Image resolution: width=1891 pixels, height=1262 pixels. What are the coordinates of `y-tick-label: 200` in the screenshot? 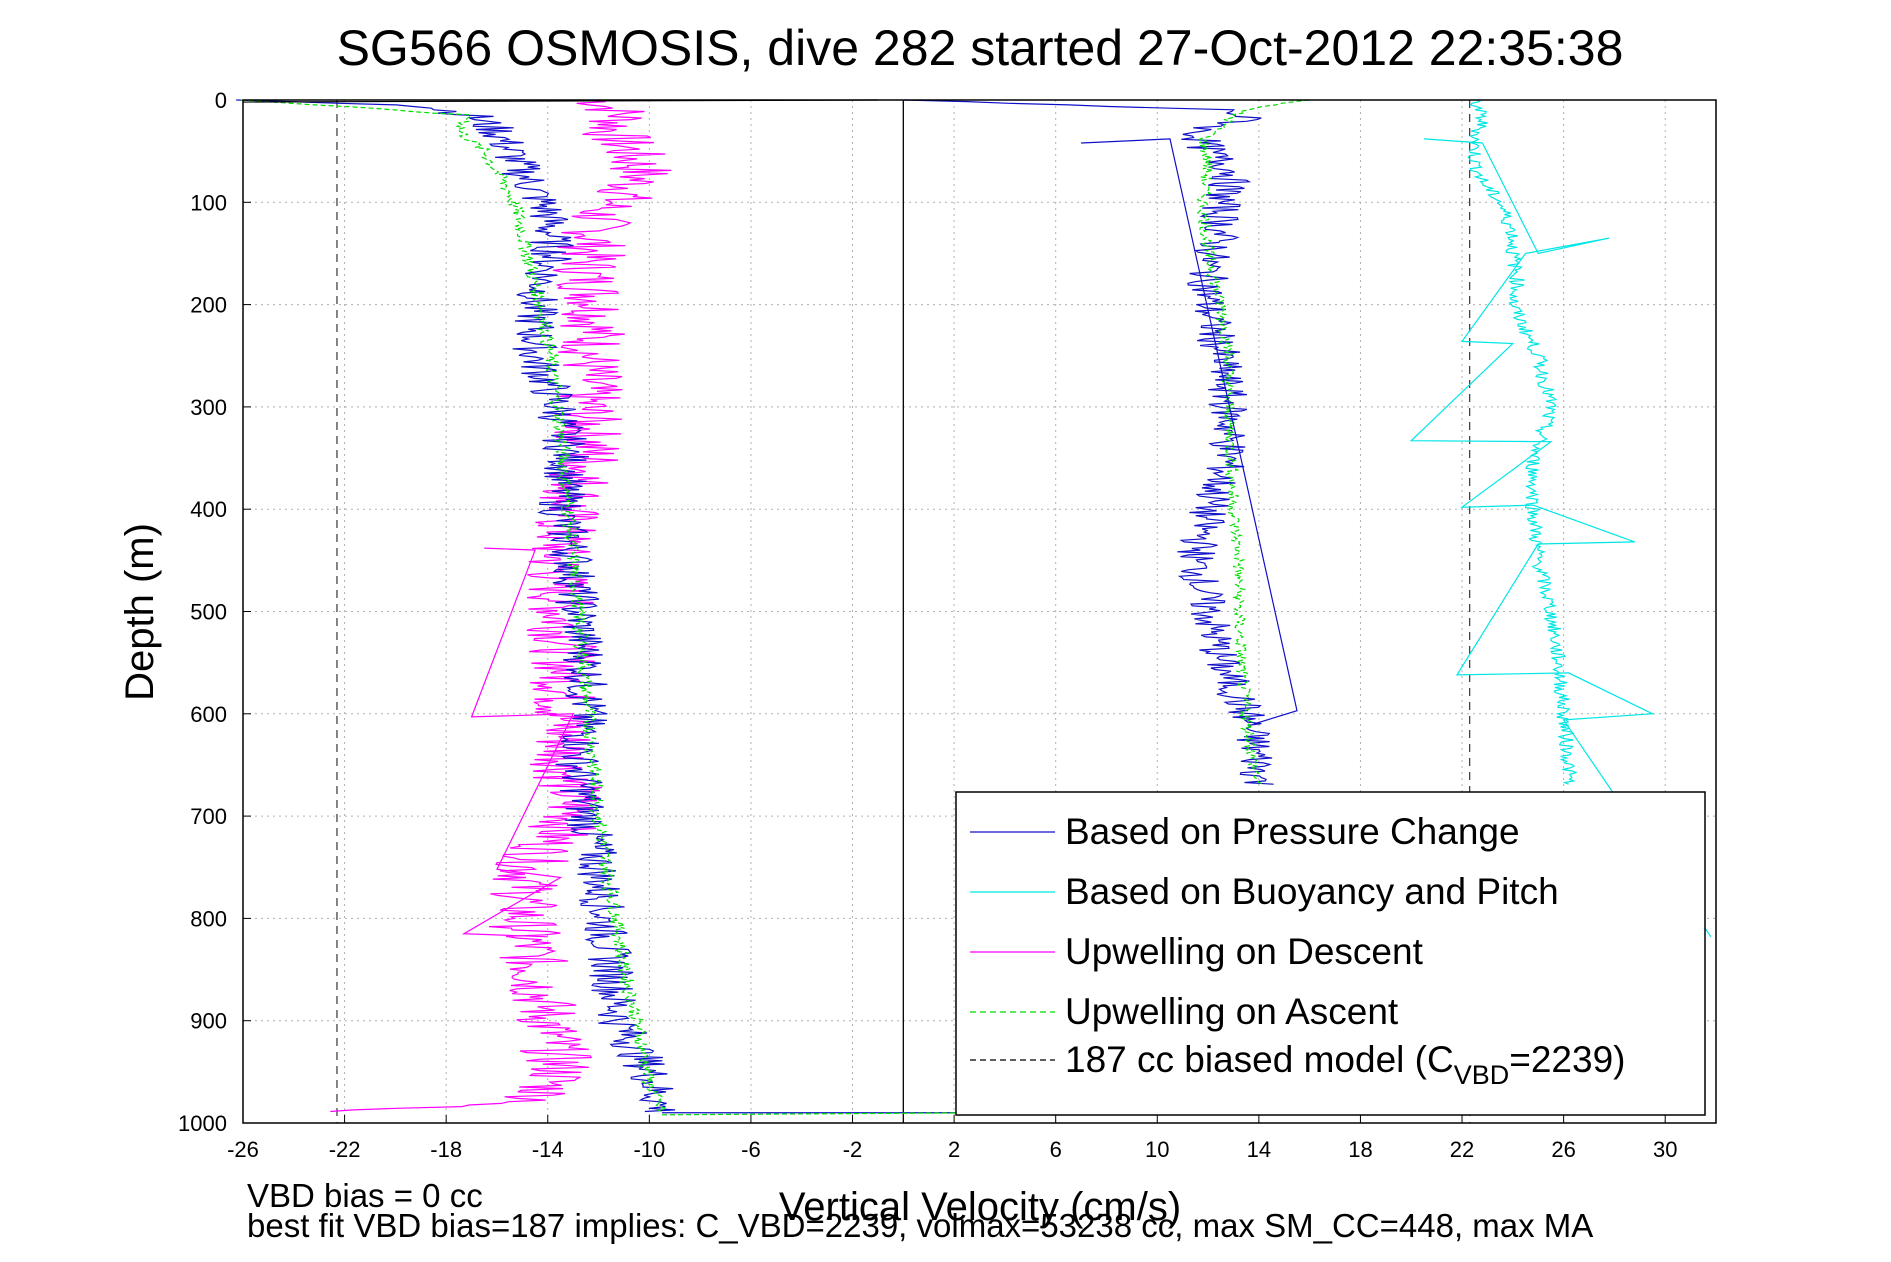 It's located at (208, 305).